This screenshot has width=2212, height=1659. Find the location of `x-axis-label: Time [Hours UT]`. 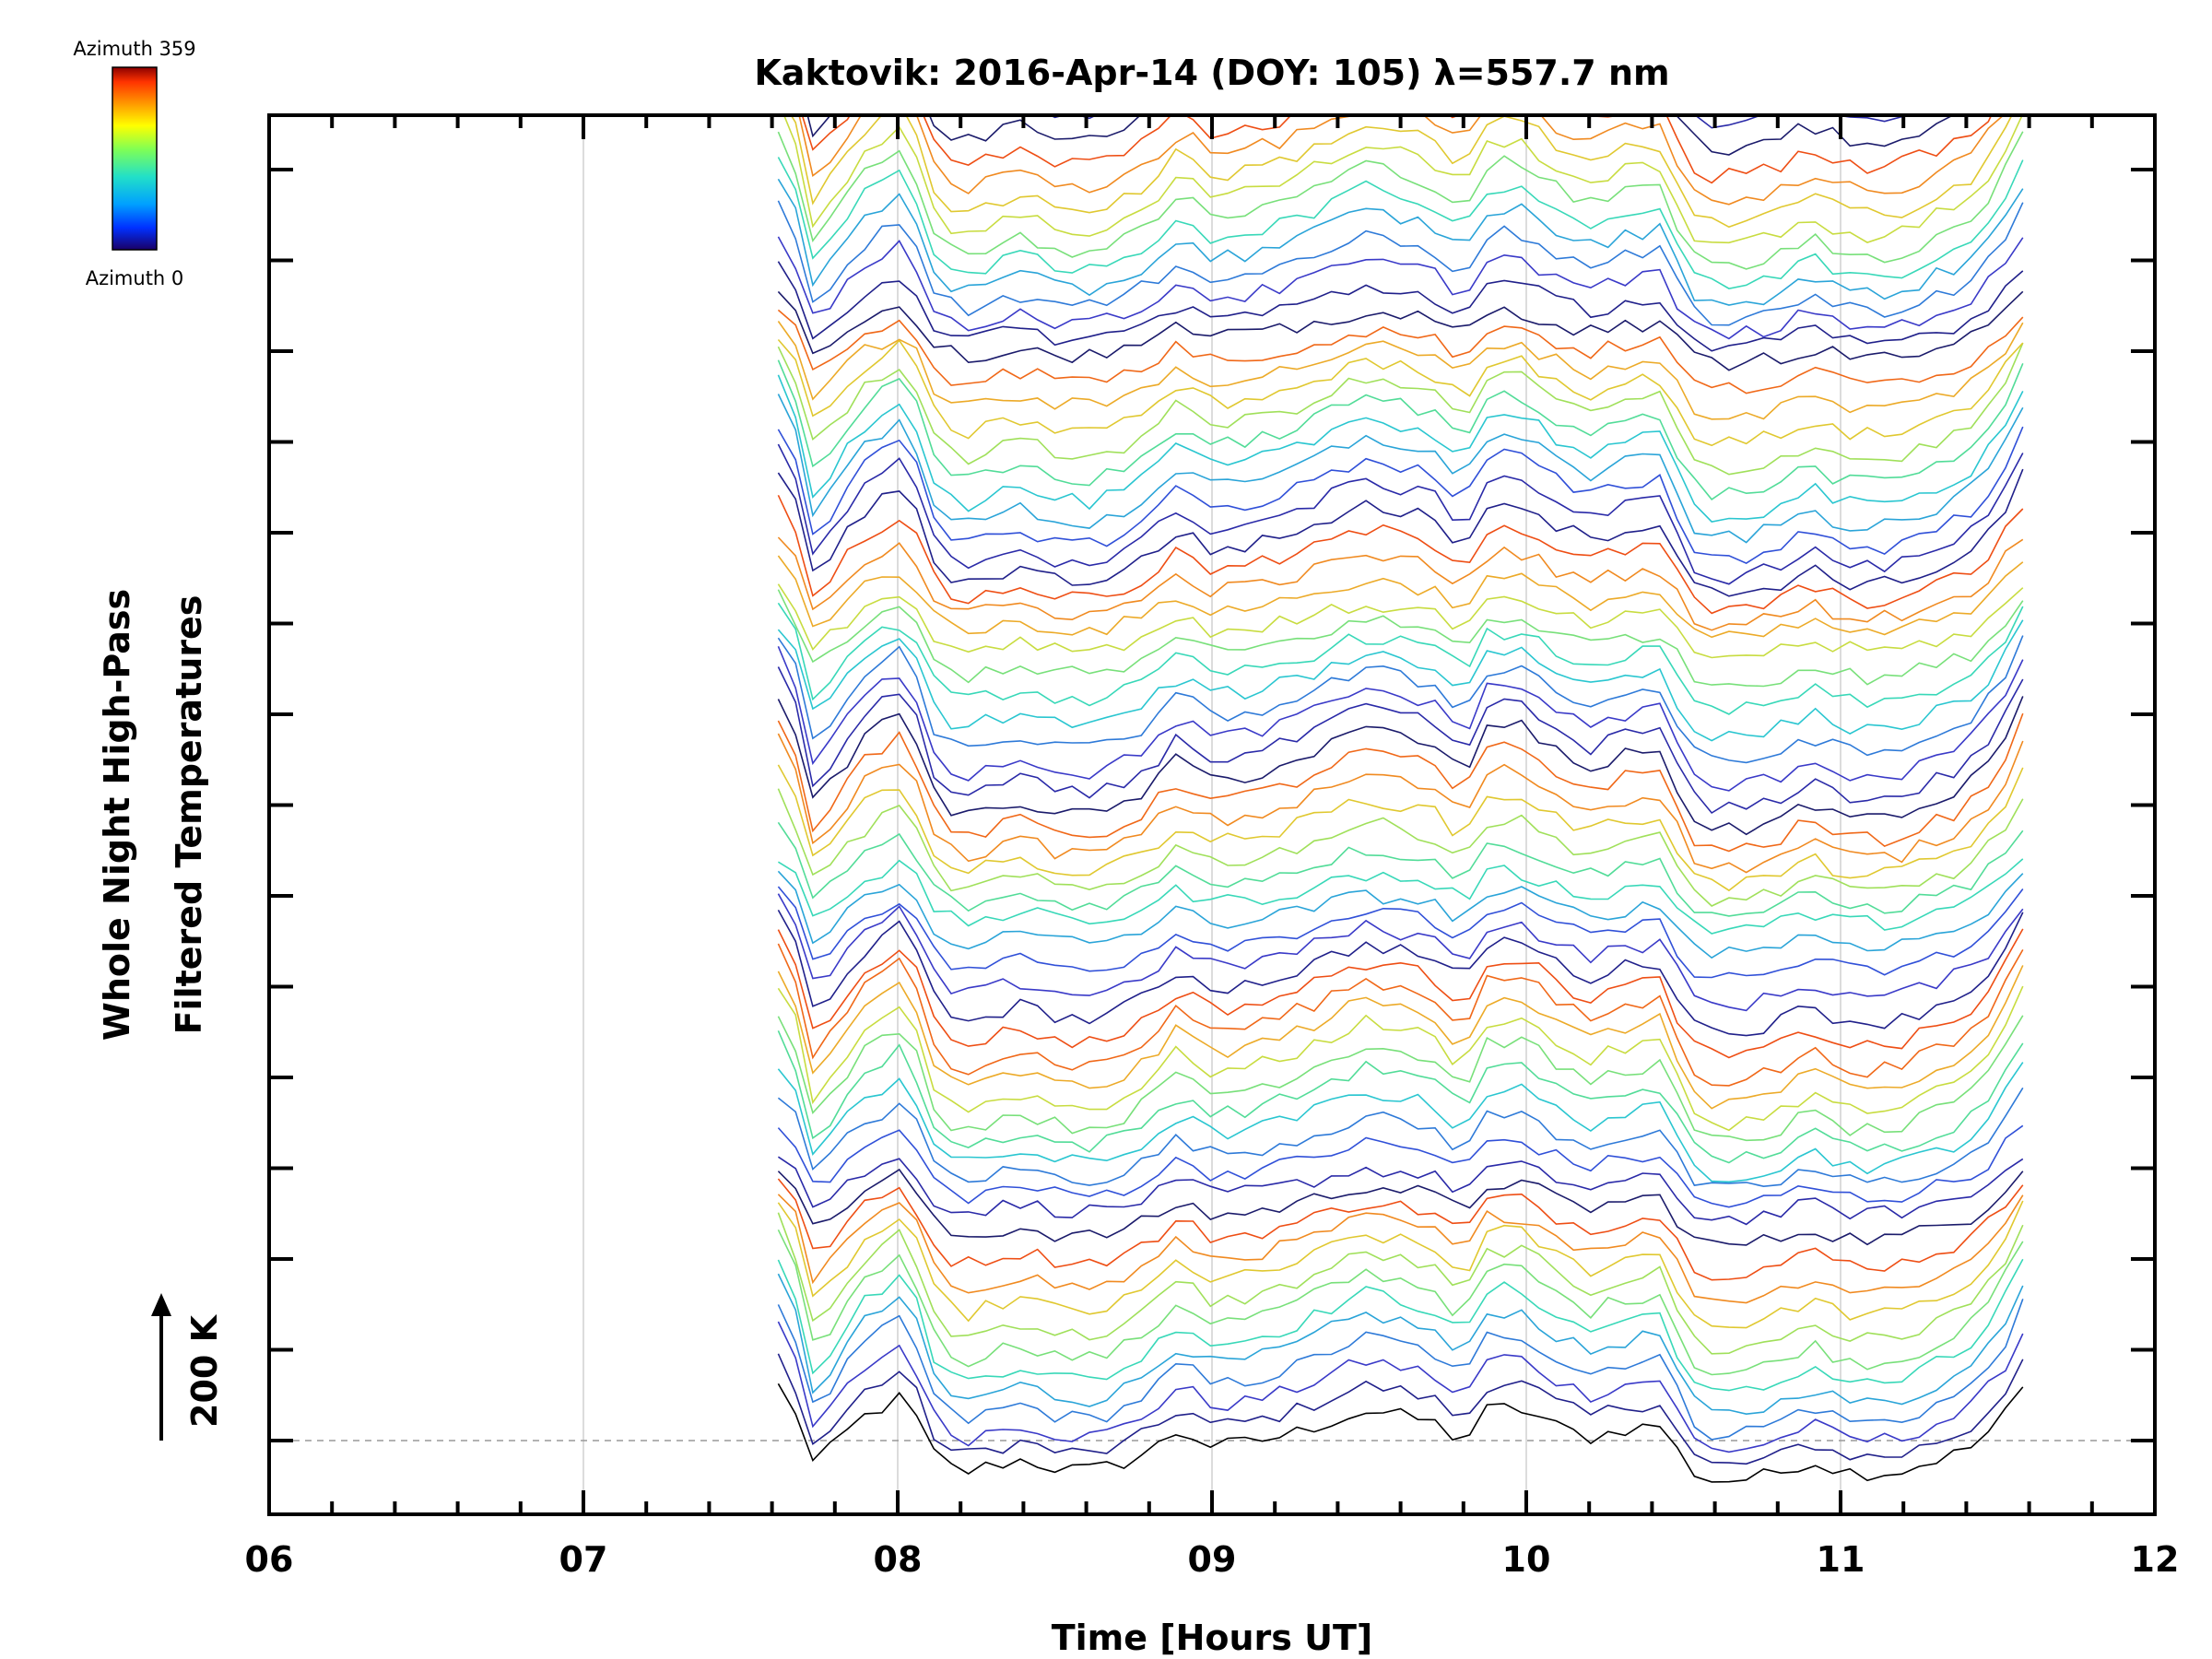

x-axis-label: Time [Hours UT] is located at coordinates (1212, 1638).